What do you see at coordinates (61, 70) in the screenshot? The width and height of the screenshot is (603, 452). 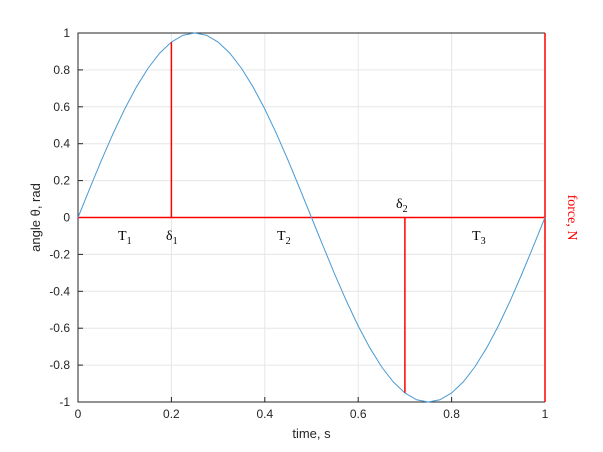 I see `y-tick-label: 0.8` at bounding box center [61, 70].